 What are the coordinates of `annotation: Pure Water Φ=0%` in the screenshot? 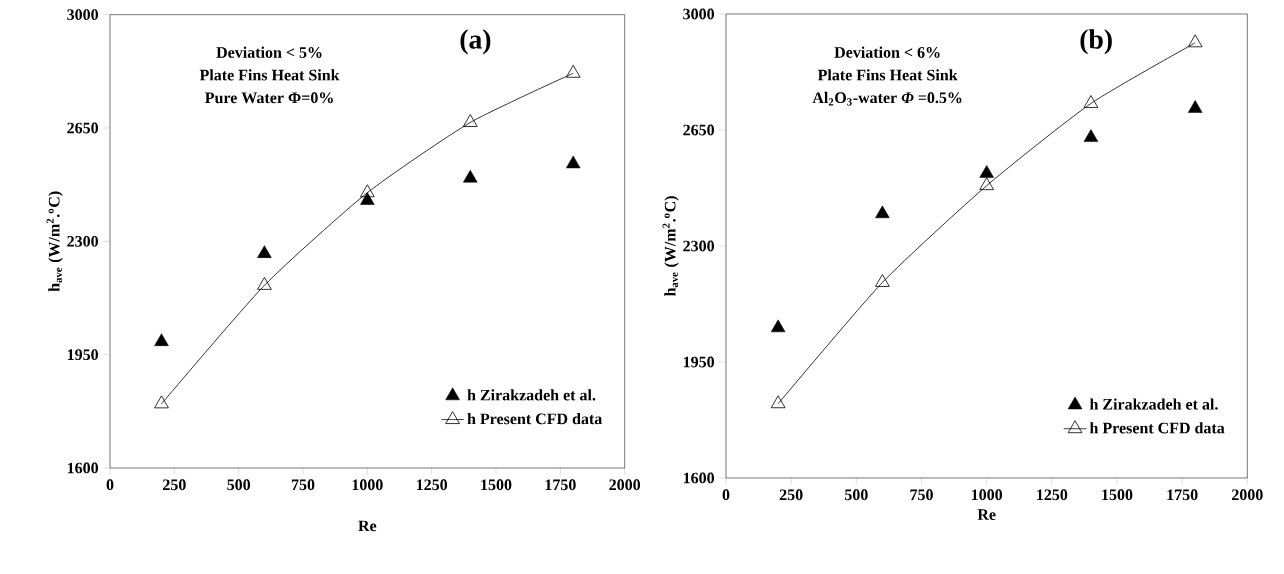 It's located at (269, 98).